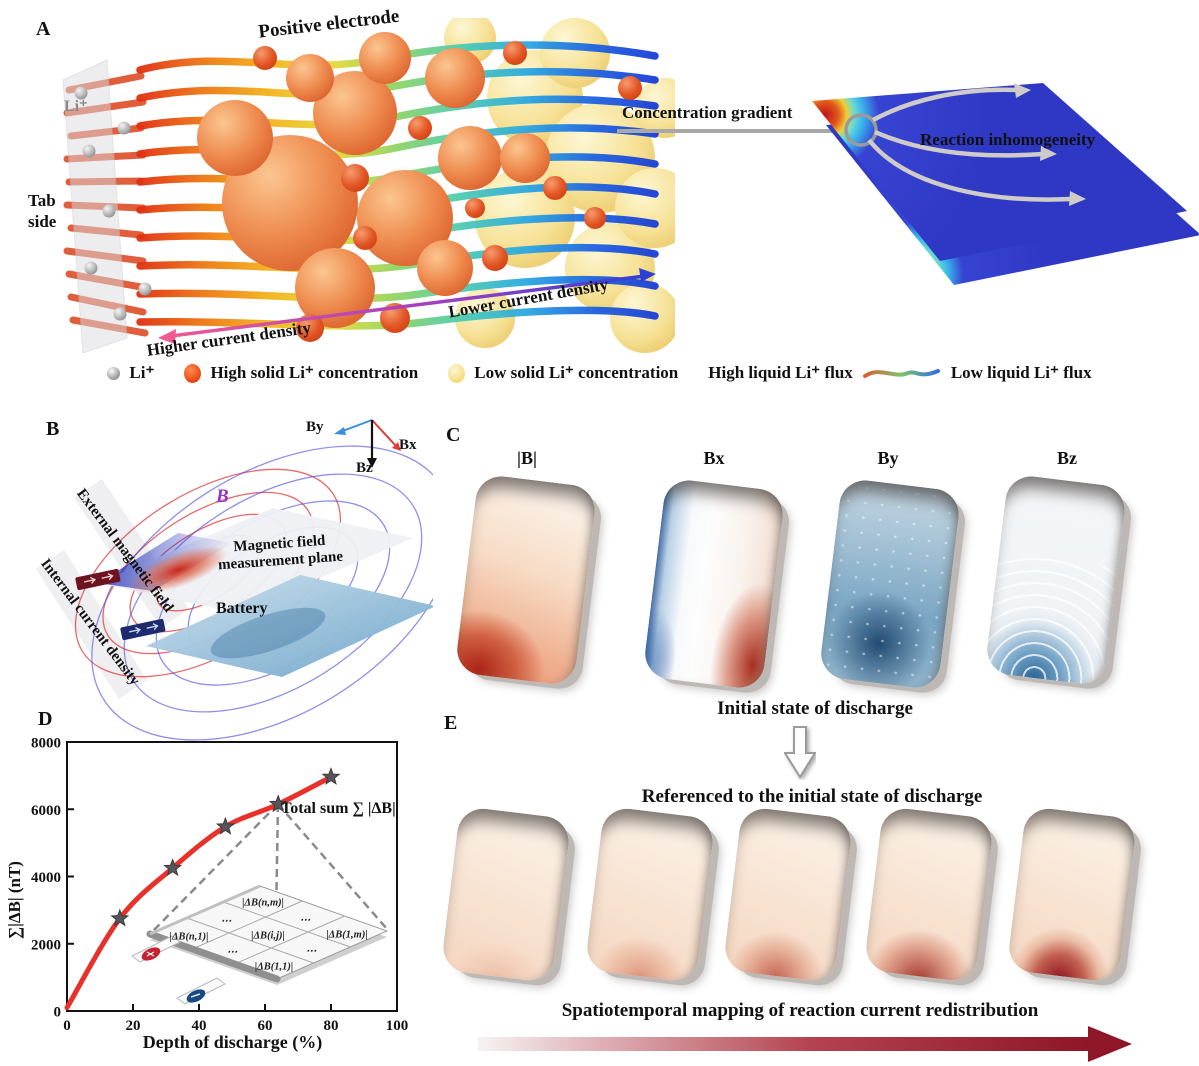  I want to click on panel-d-label: D, so click(45, 719).